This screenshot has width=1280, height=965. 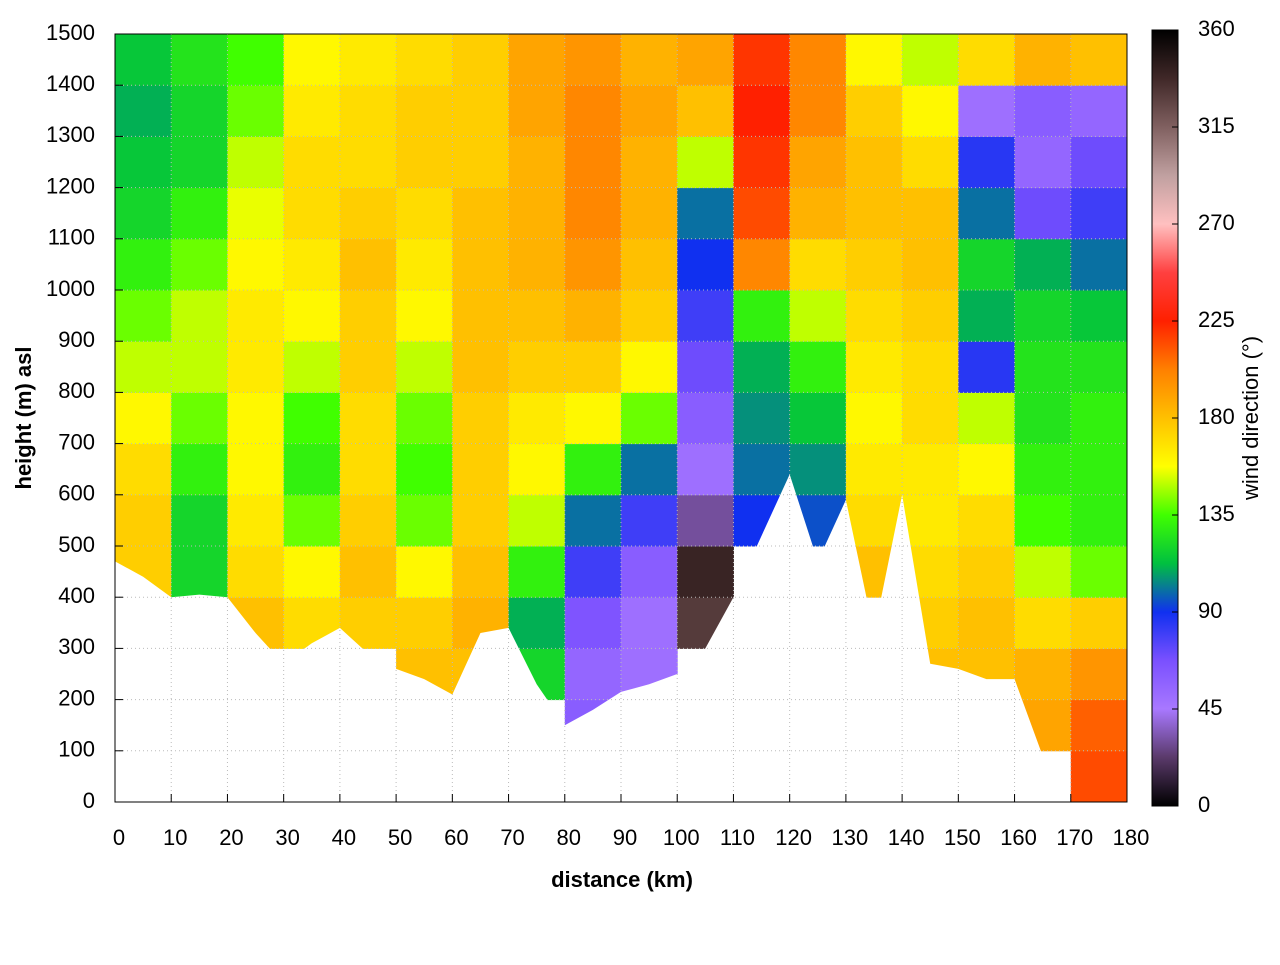 I want to click on colorbar-tick-label: 135, so click(x=1216, y=513).